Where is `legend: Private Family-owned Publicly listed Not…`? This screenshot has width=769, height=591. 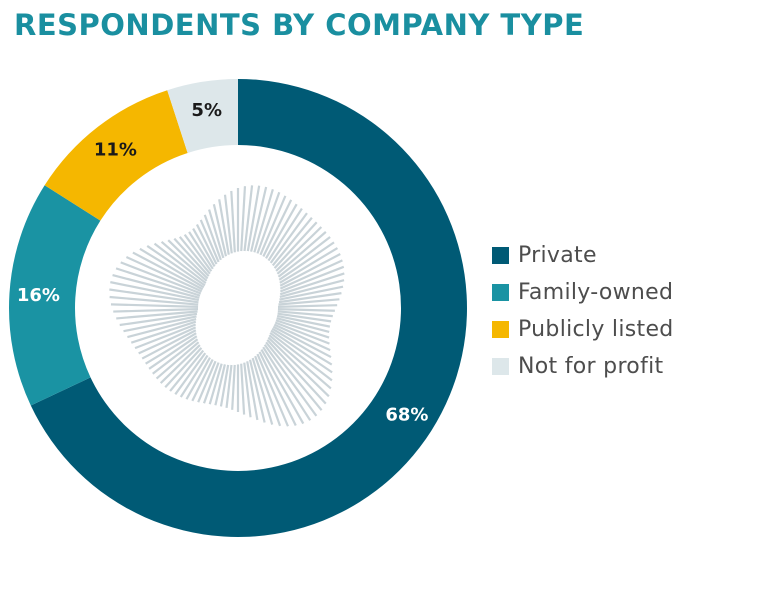 legend: Private Family-owned Publicly listed Not… is located at coordinates (583, 311).